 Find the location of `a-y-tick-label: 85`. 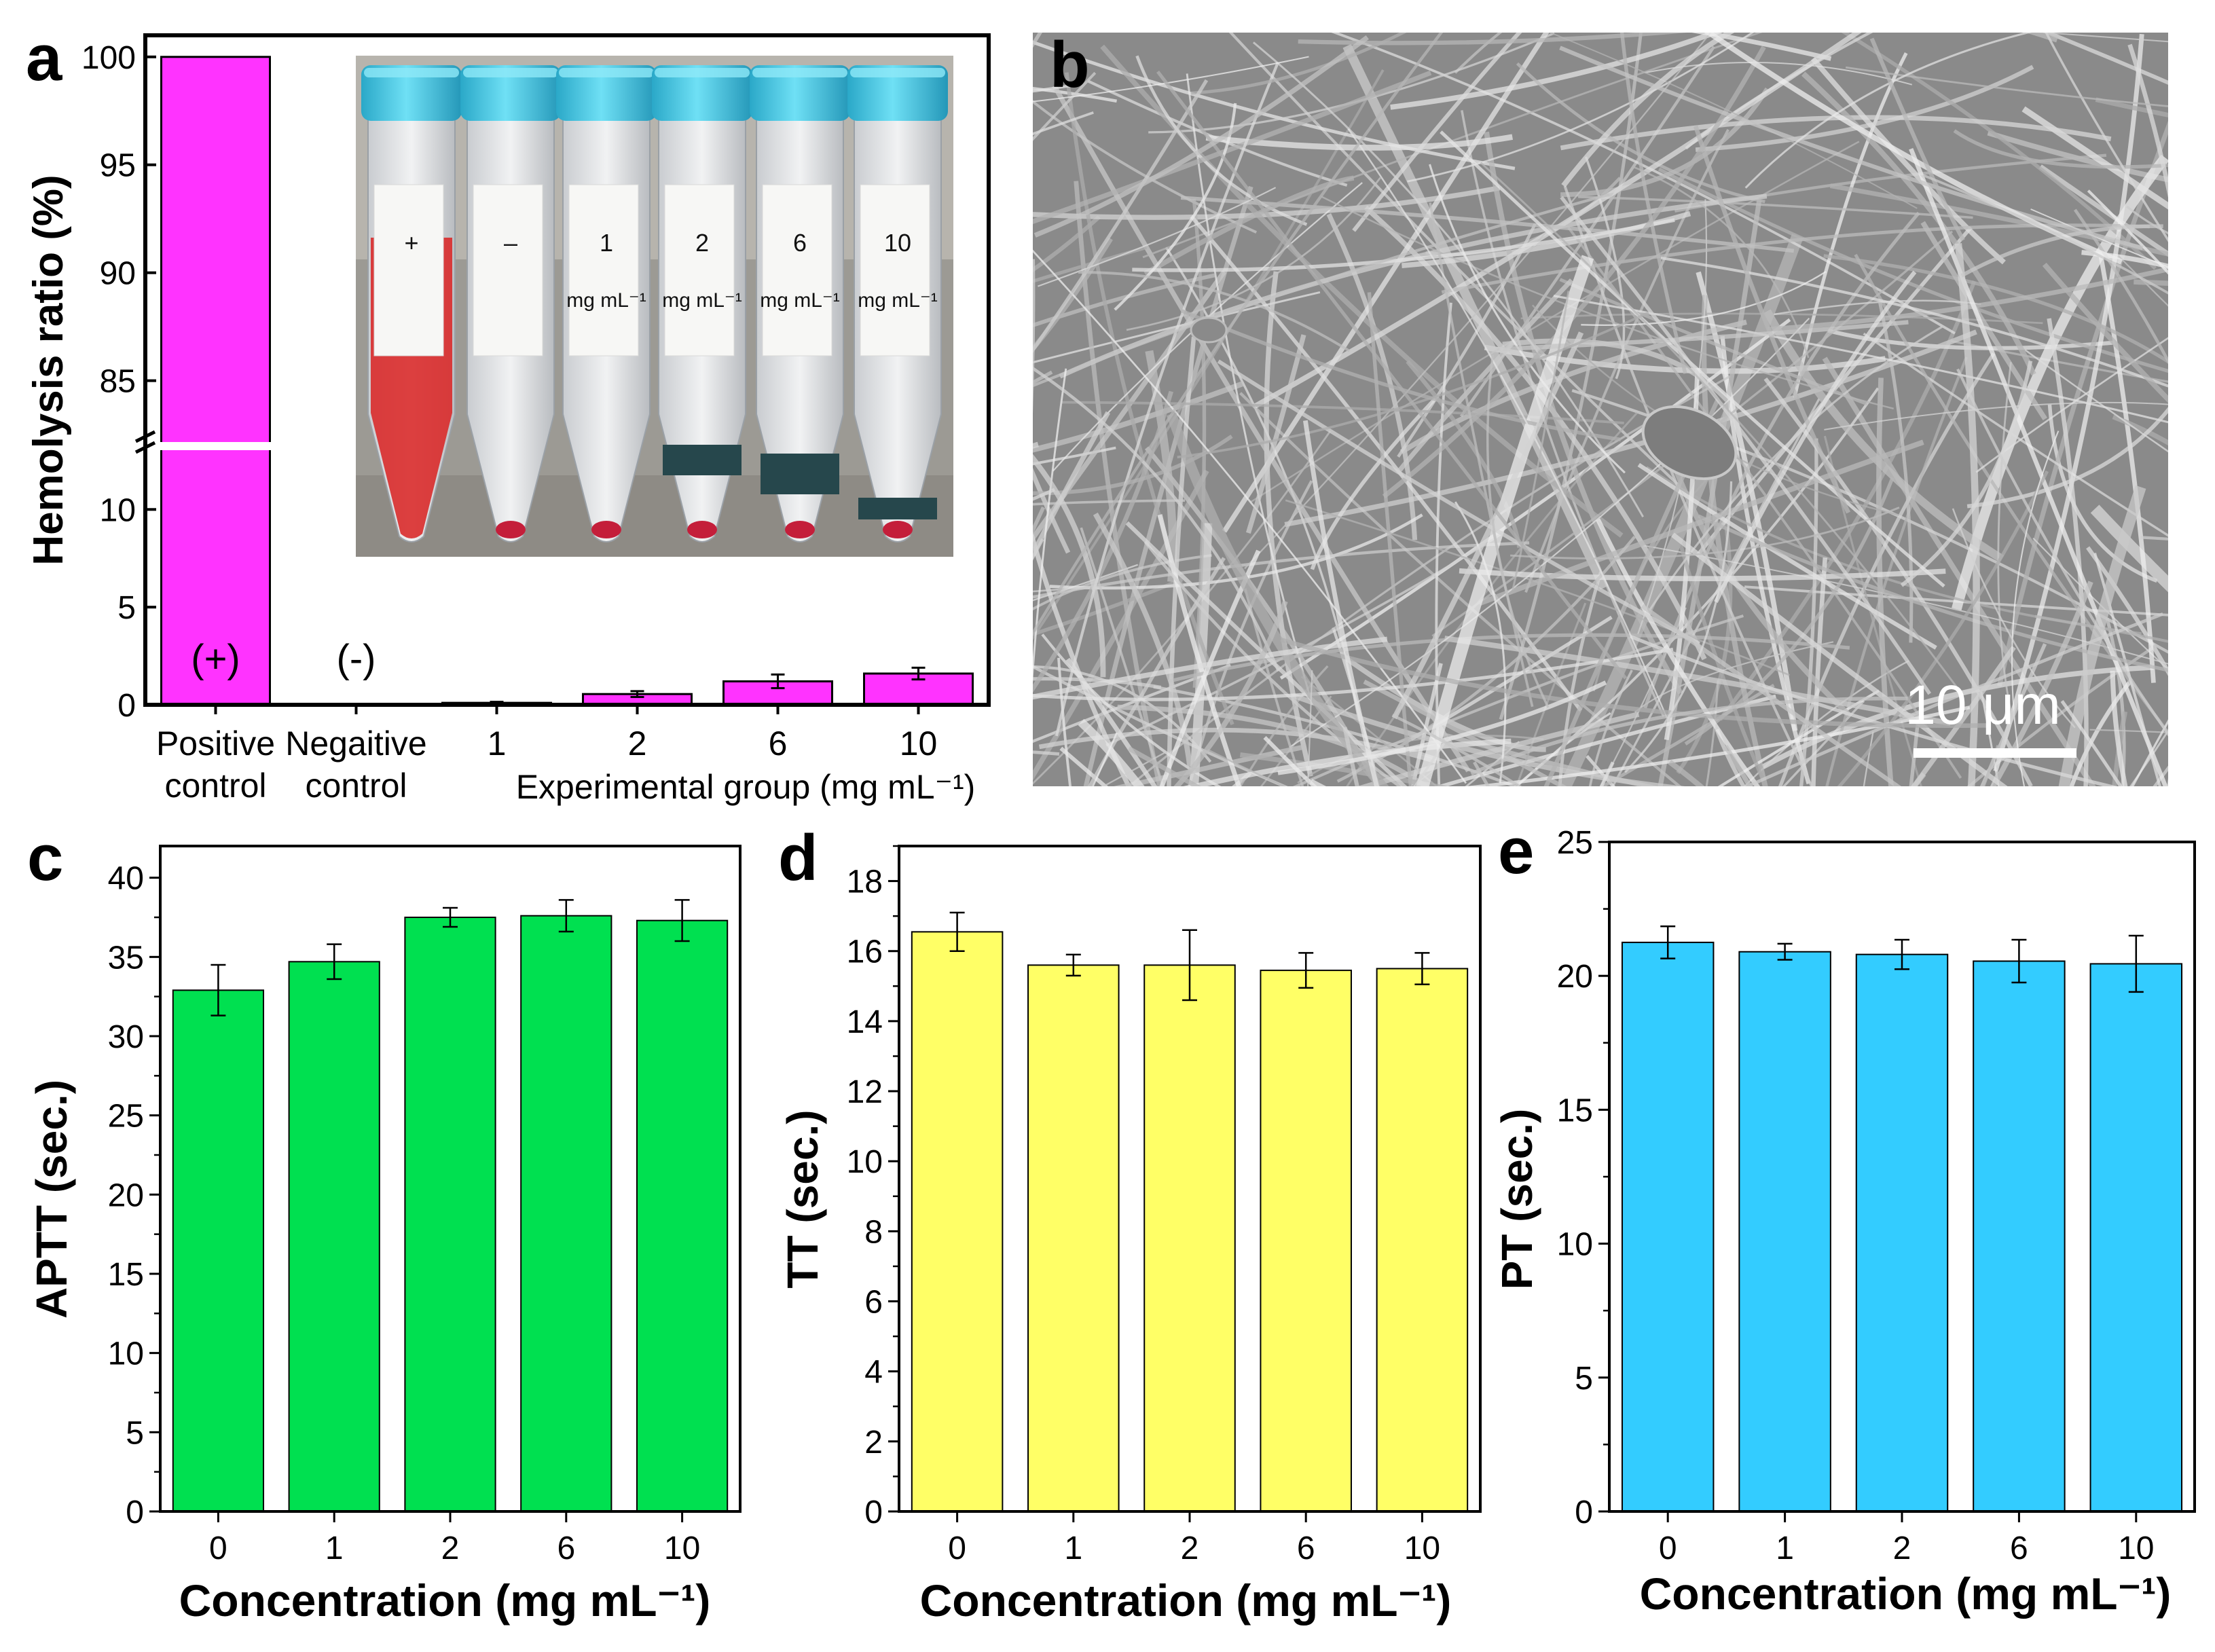

a-y-tick-label: 85 is located at coordinates (118, 382).